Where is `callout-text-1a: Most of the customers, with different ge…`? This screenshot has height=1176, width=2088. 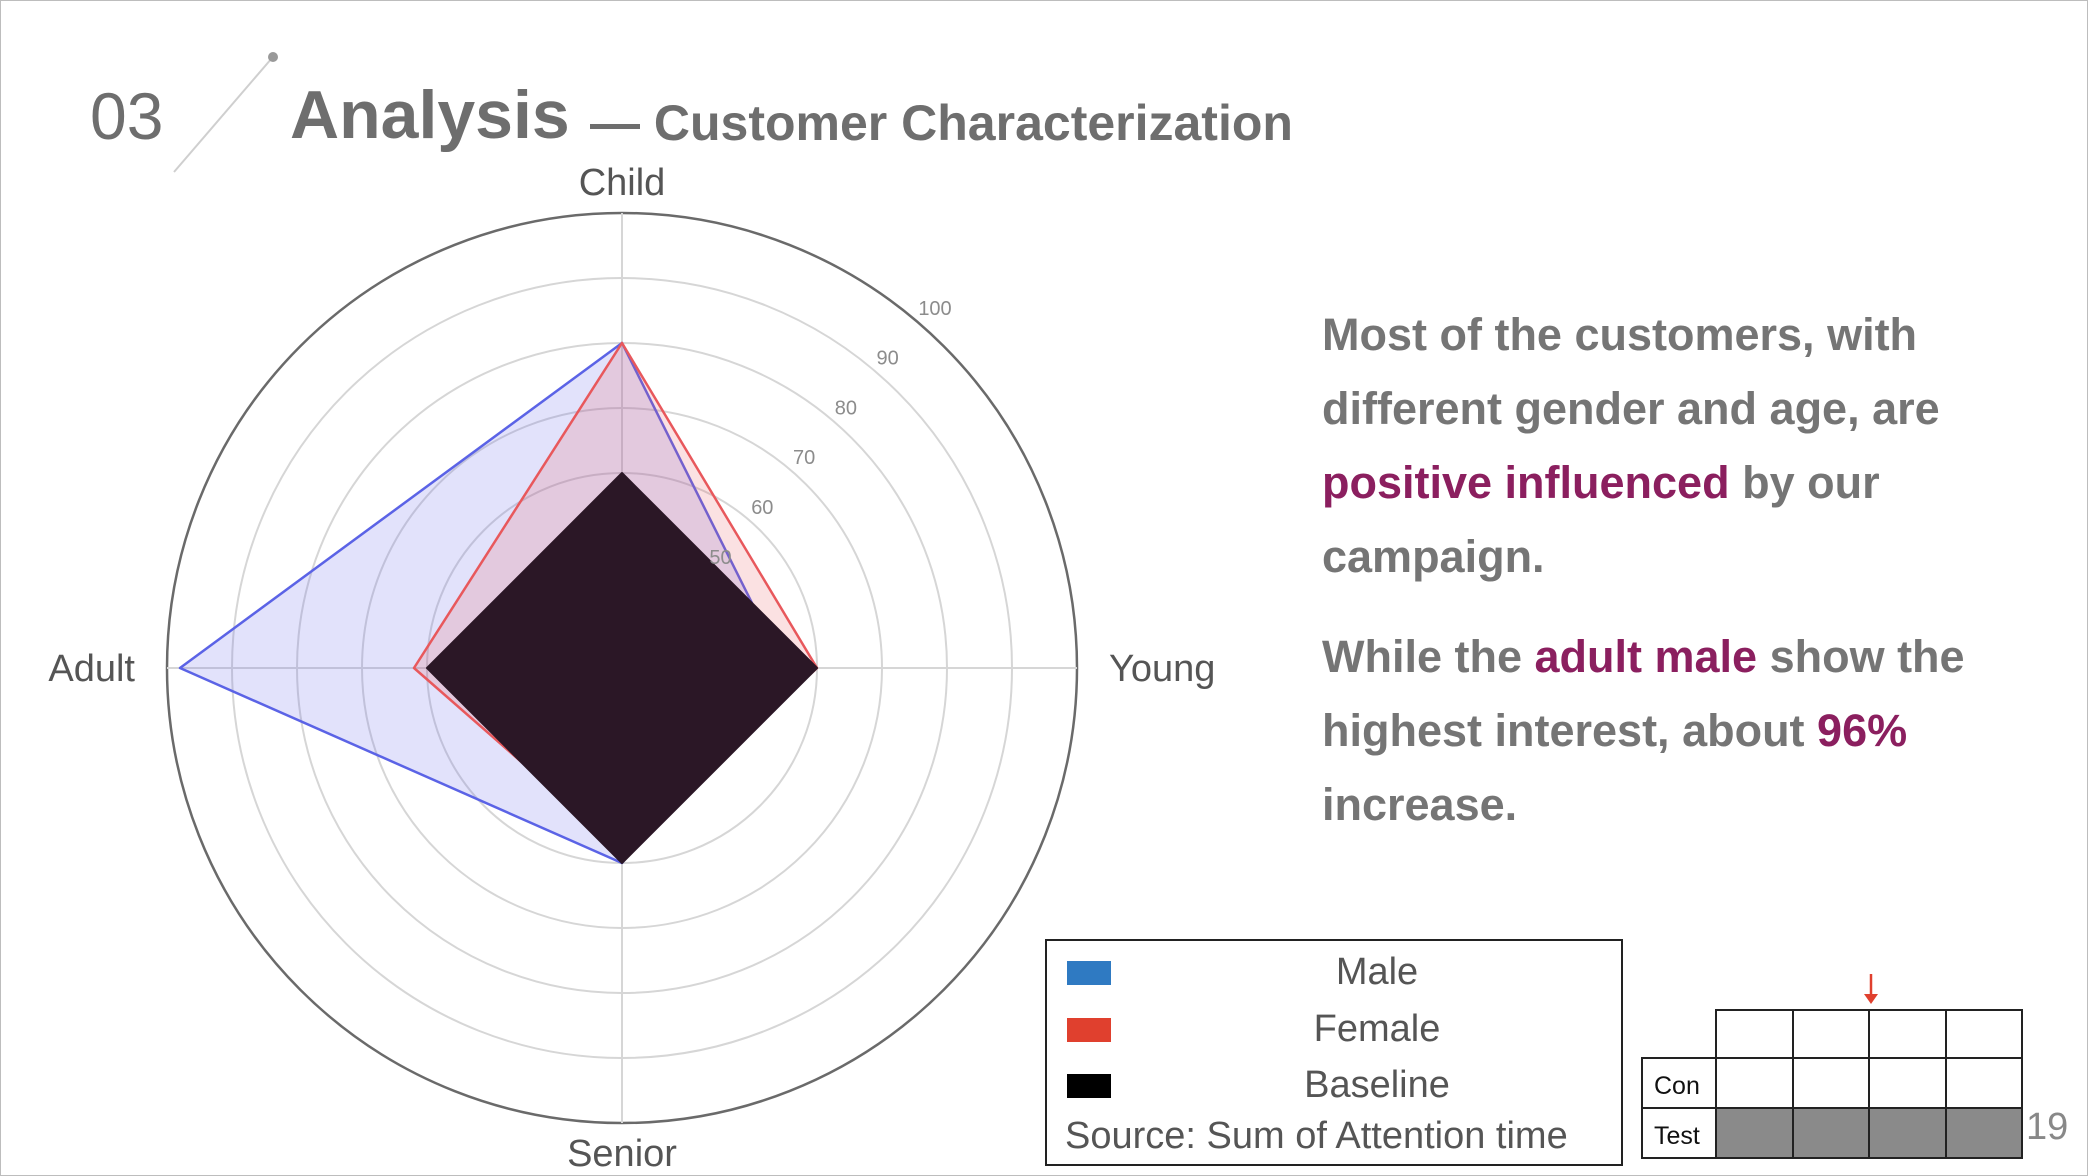 callout-text-1a: Most of the customers, with different ge… is located at coordinates (1631, 371).